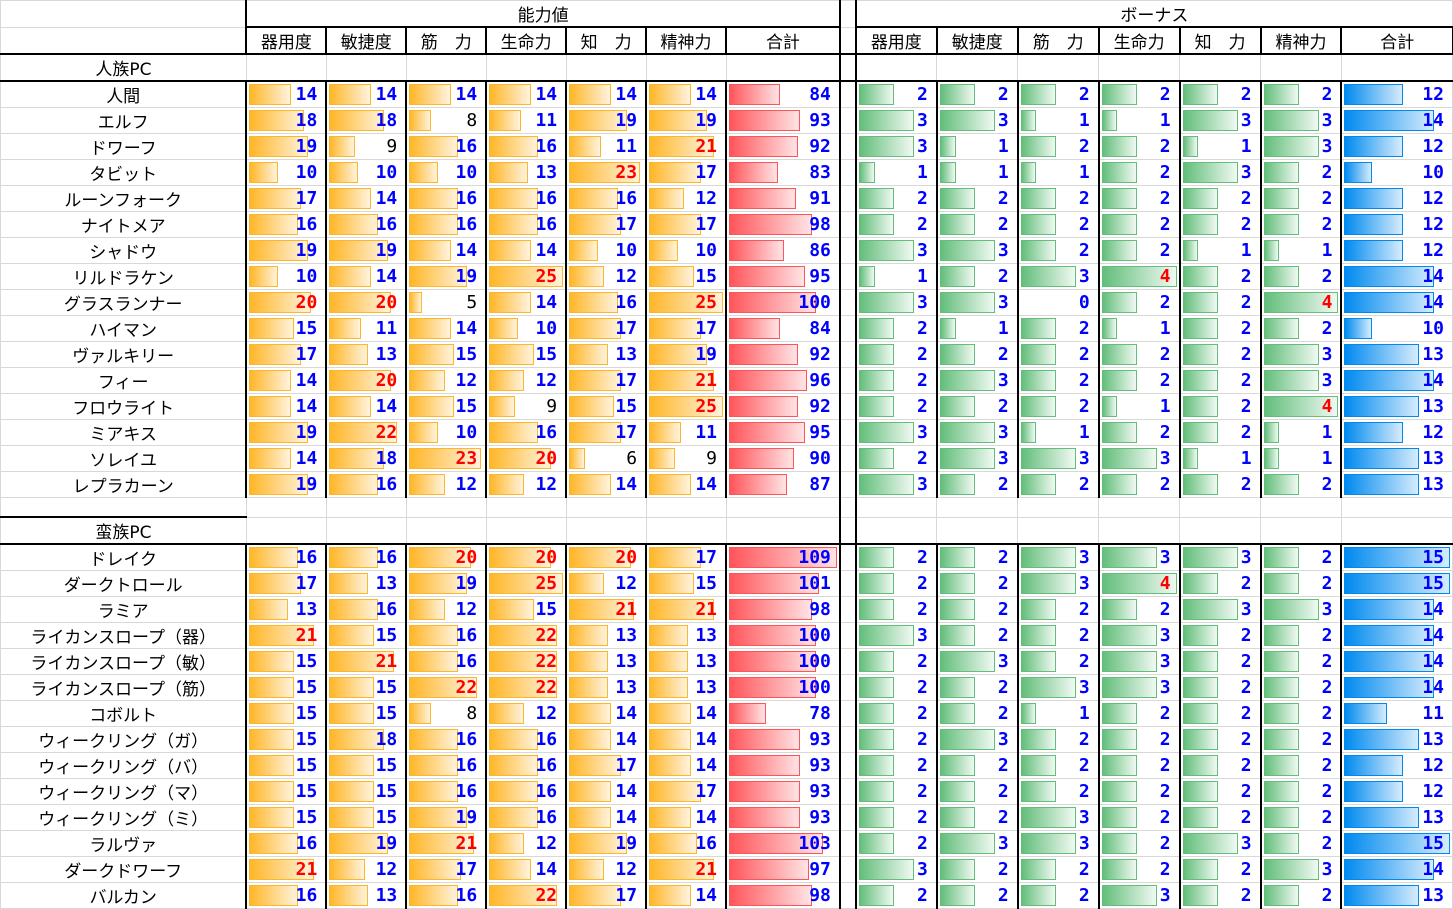 This screenshot has width=1453, height=909. Describe the element at coordinates (526, 40) in the screenshot. I see `ability-vit-header: 生命力` at that location.